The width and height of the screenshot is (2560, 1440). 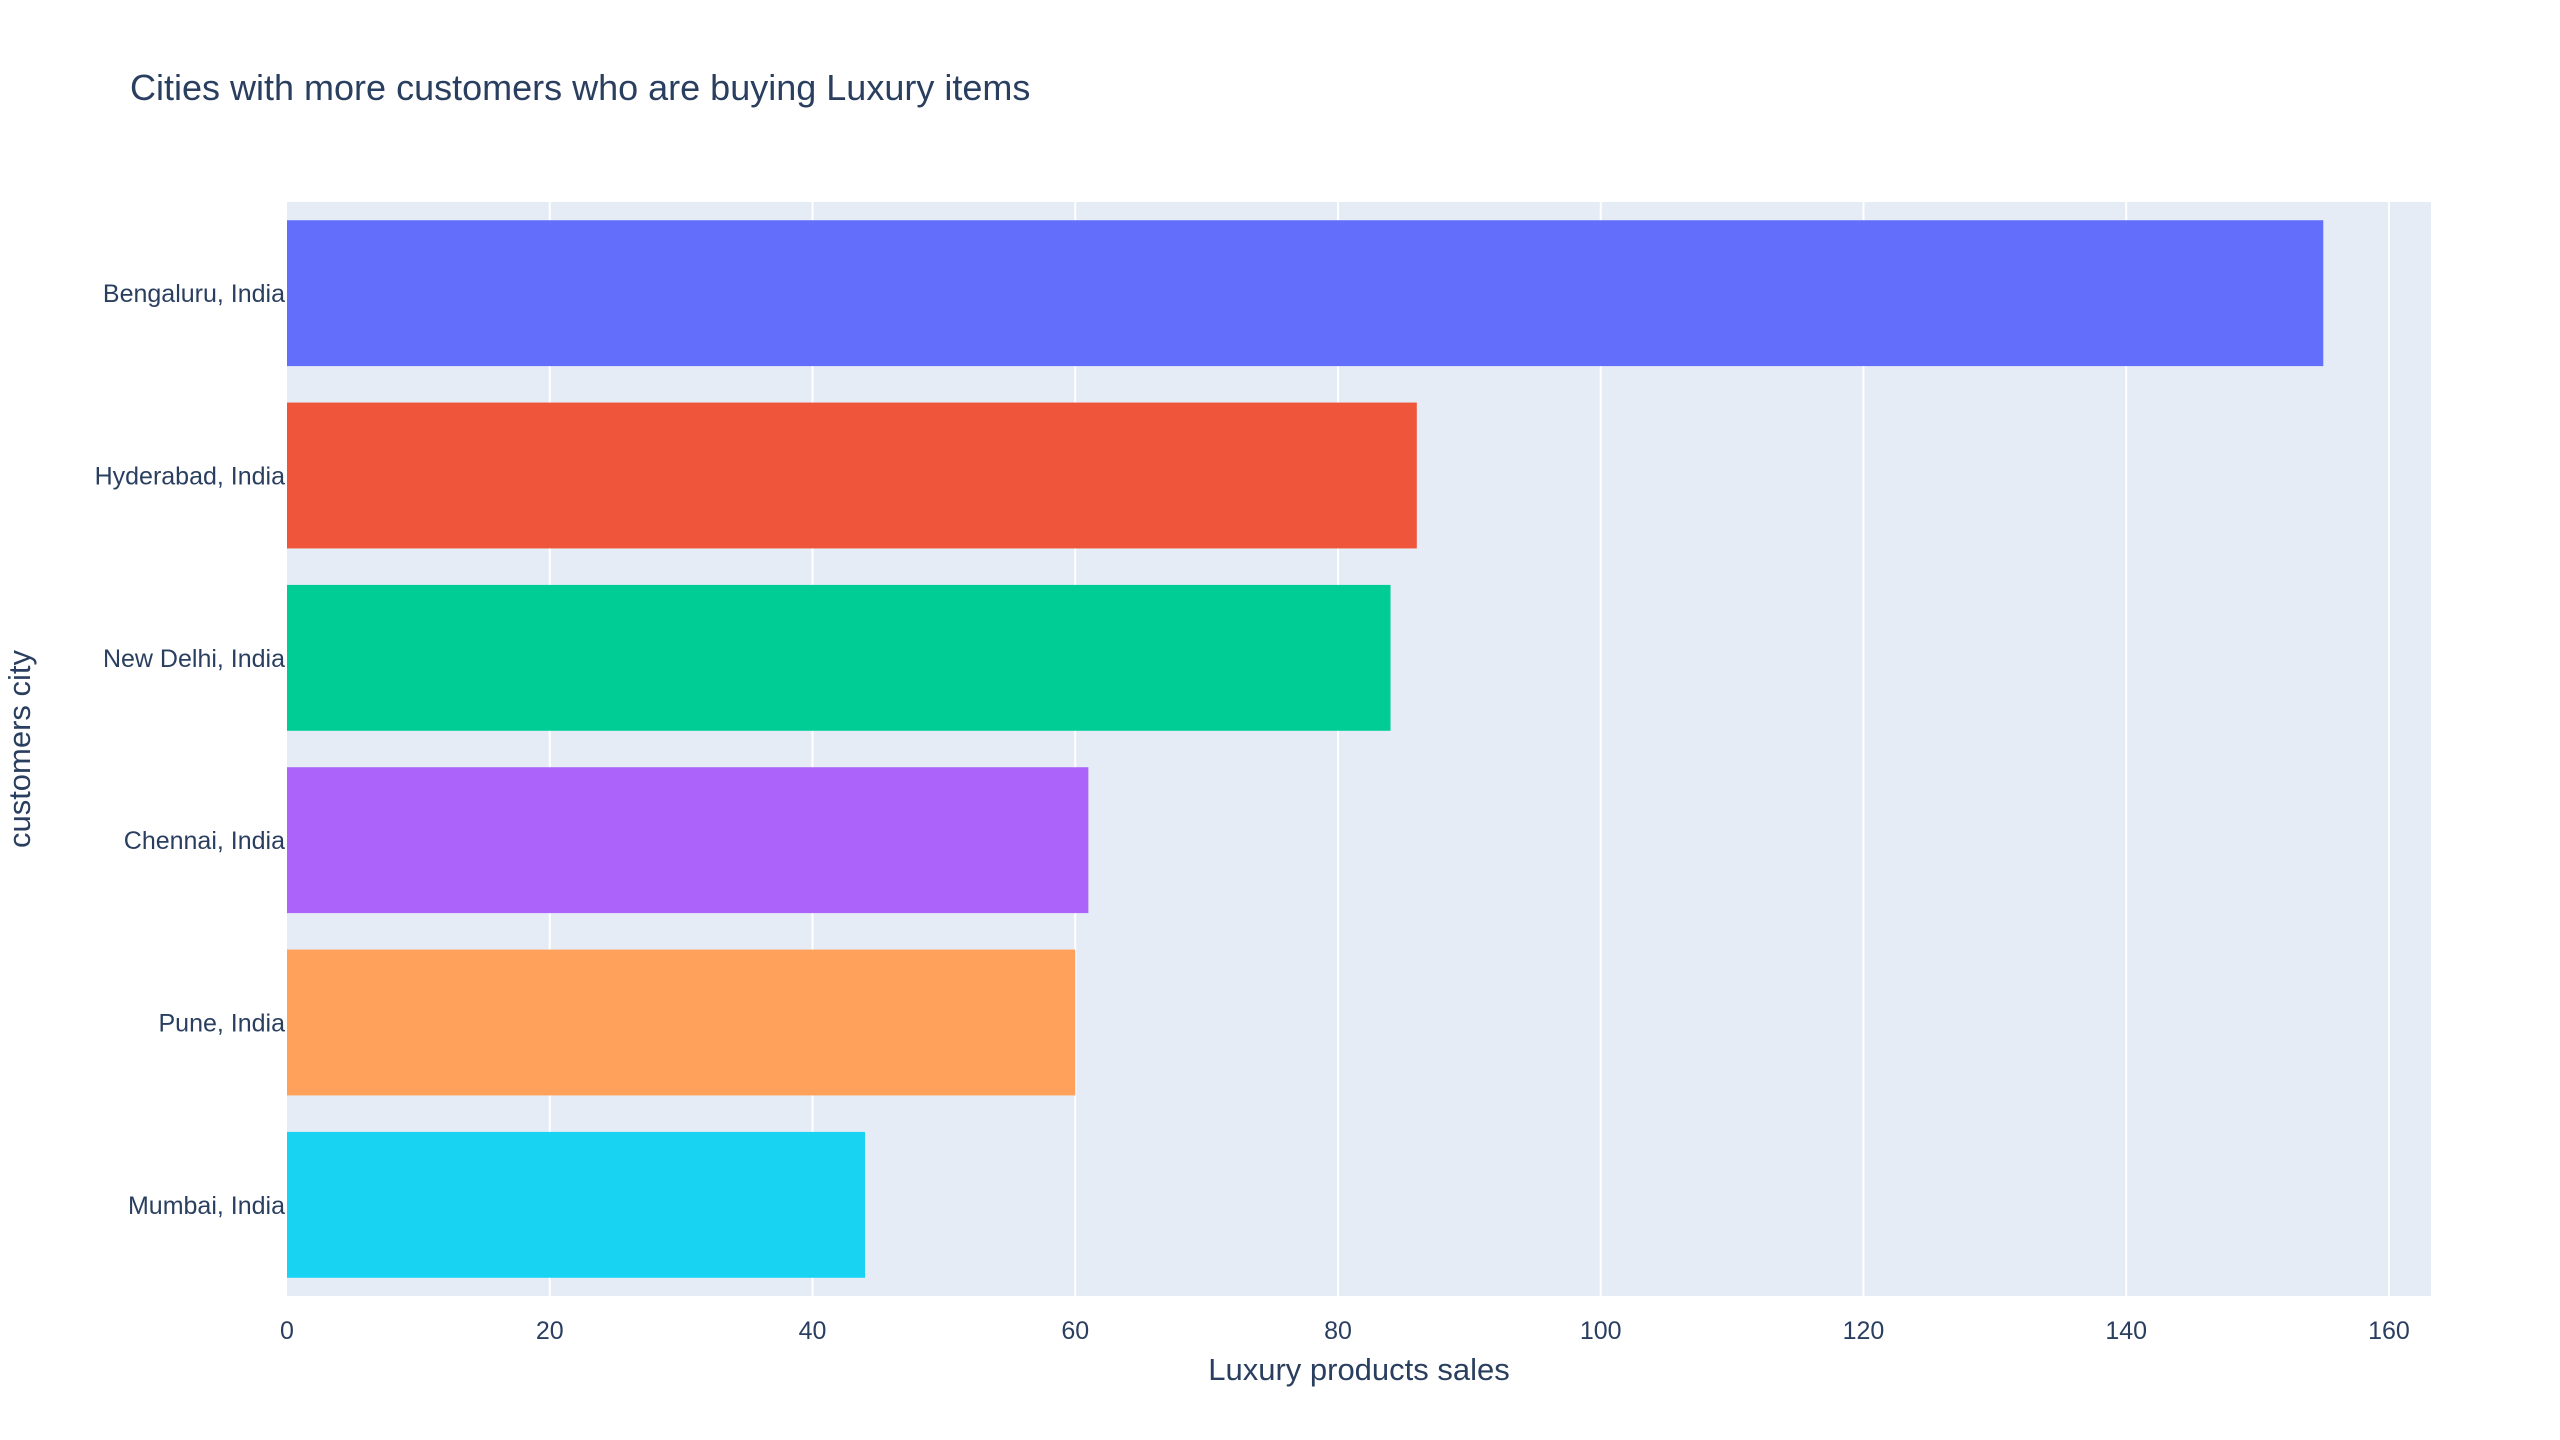 What do you see at coordinates (1305, 293) in the screenshot?
I see `bar-bengaluru` at bounding box center [1305, 293].